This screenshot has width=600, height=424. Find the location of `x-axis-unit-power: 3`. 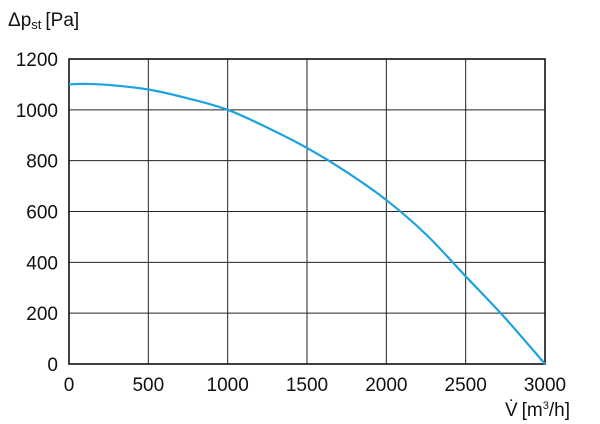

x-axis-unit-power: 3 is located at coordinates (546, 406).